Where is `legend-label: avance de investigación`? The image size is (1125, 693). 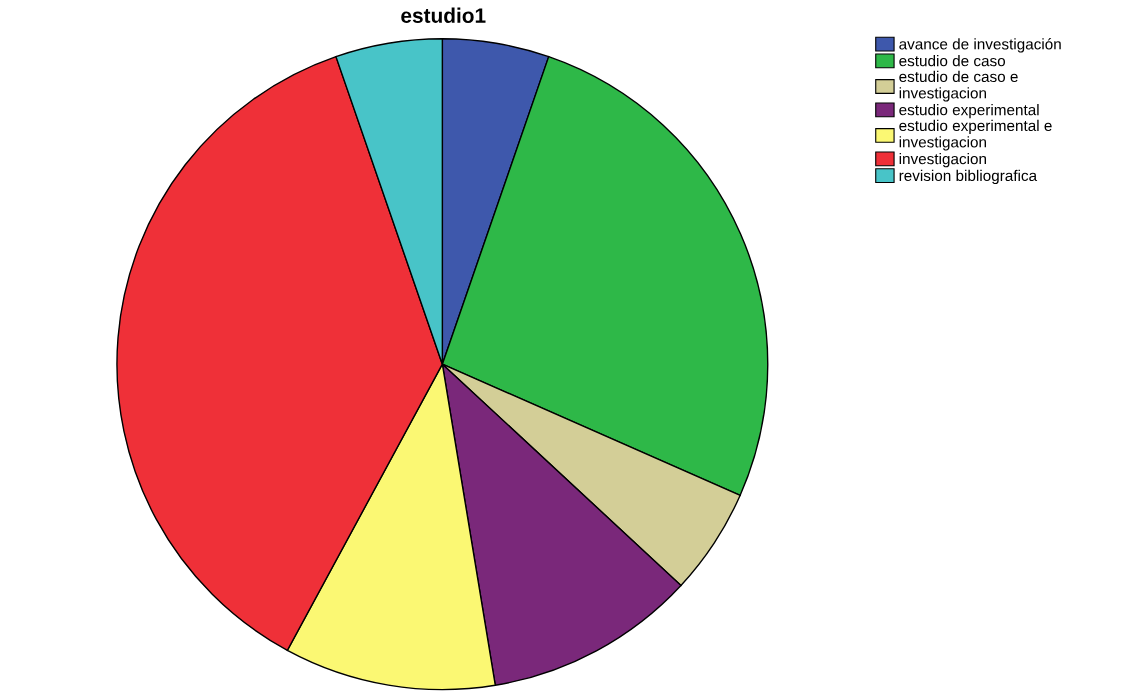
legend-label: avance de investigación is located at coordinates (980, 45).